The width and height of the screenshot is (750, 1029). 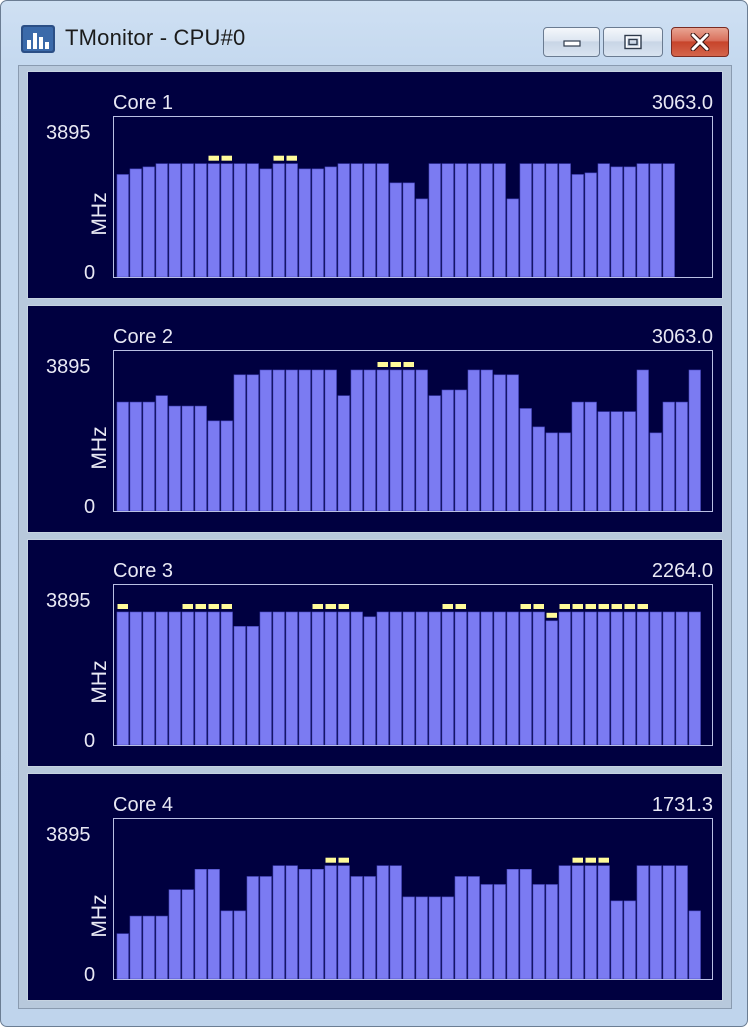 What do you see at coordinates (682, 103) in the screenshot?
I see `core-current-value: 3063.0` at bounding box center [682, 103].